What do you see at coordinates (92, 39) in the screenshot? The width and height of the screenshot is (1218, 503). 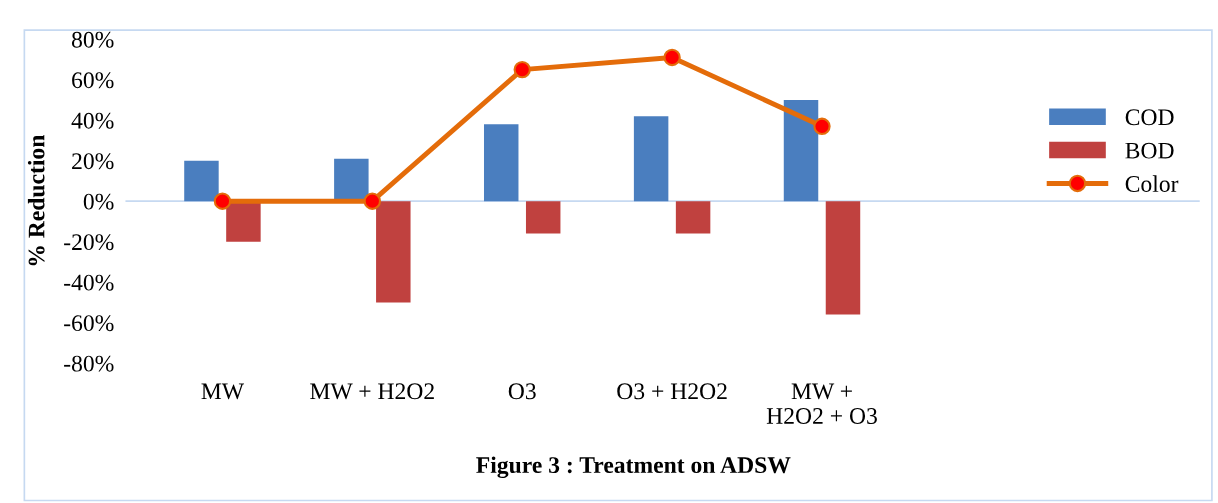 I see `y-tick-label: 80%` at bounding box center [92, 39].